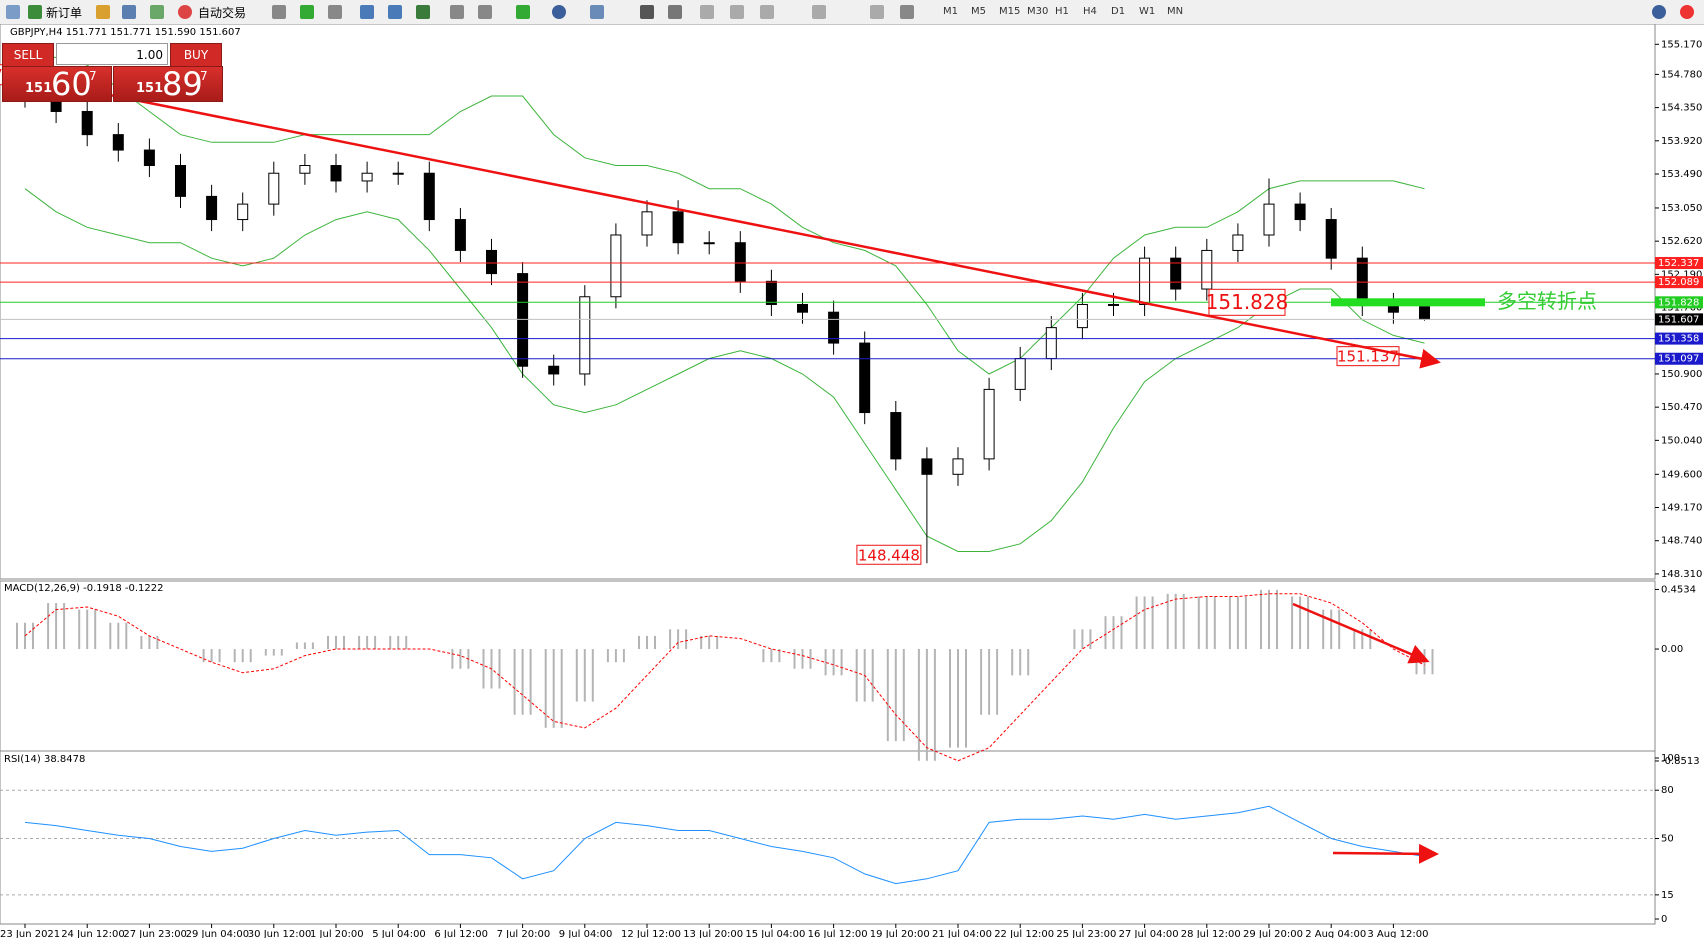 This screenshot has height=938, width=1704. I want to click on y-tick-label: 154.780, so click(1681, 74).